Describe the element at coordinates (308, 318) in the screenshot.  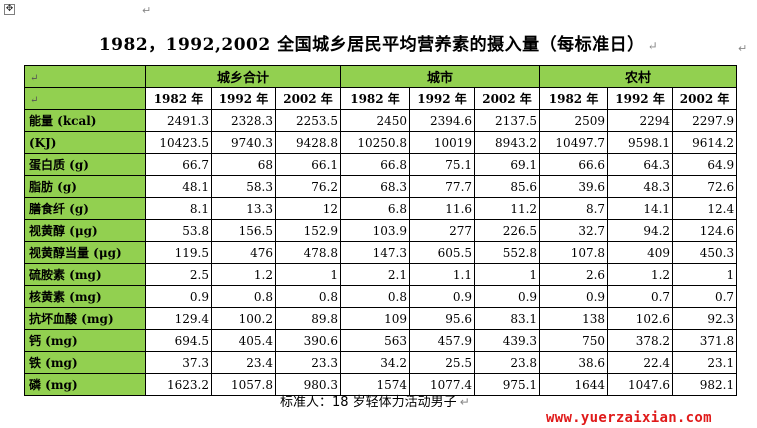
I see `value-cell: 89.8` at that location.